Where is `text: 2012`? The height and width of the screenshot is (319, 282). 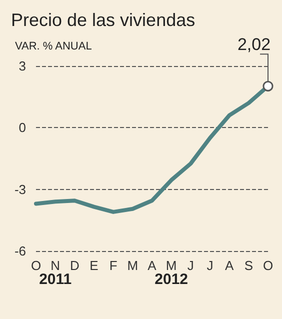
text: 2012 is located at coordinates (171, 279).